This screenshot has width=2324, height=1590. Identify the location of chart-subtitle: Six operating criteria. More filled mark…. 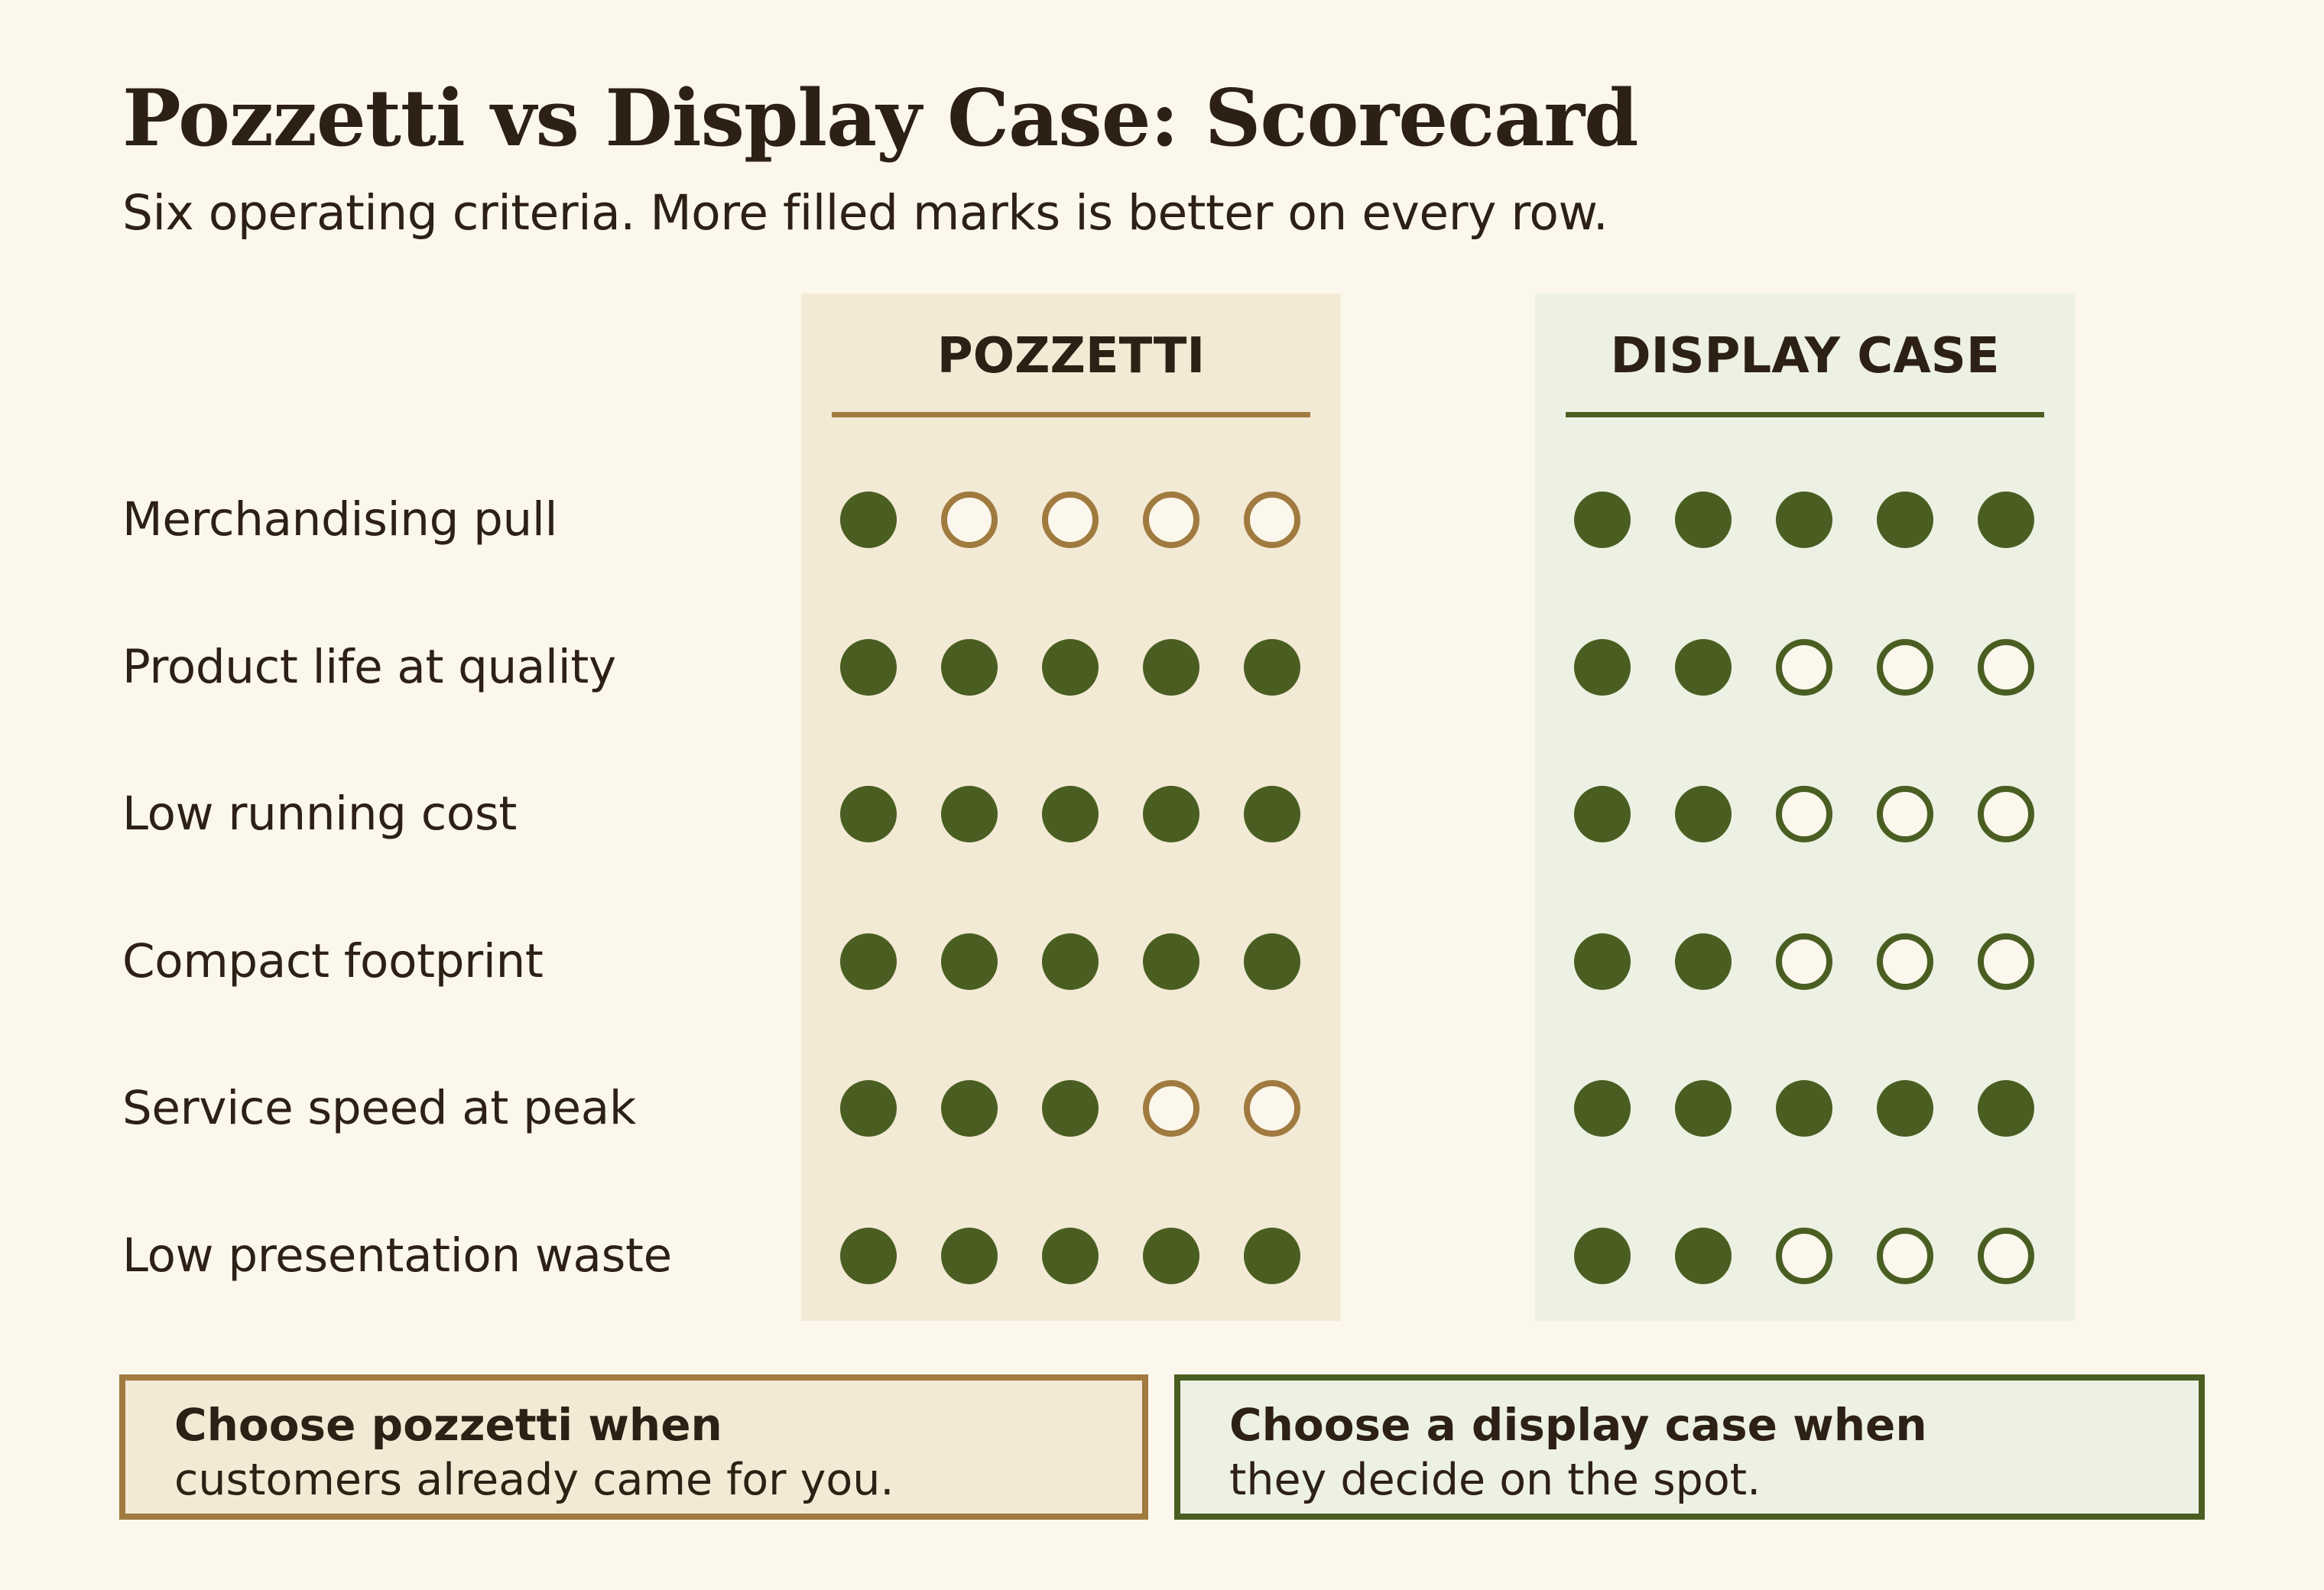
(865, 213).